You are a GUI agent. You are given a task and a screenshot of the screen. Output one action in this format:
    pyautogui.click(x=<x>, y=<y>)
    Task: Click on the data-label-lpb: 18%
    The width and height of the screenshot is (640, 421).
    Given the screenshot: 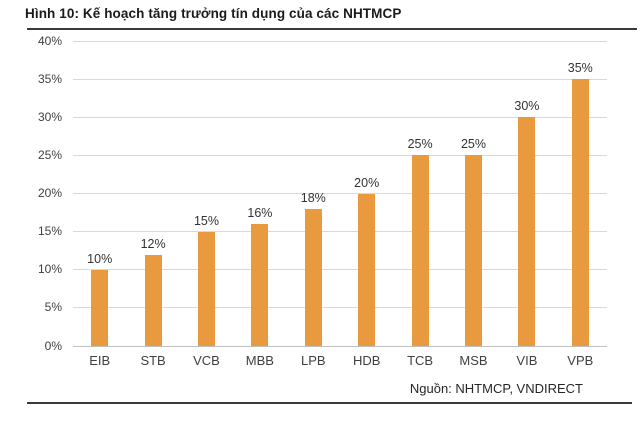 What is the action you would take?
    pyautogui.click(x=313, y=197)
    